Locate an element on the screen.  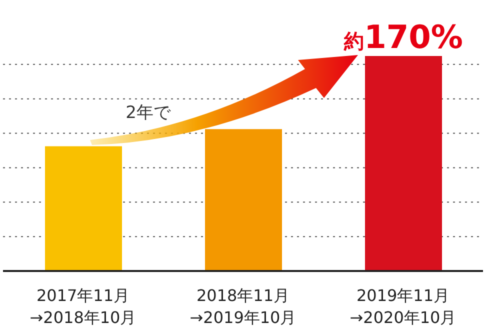
x-tick-label: 2019年11月 →2020年10月 is located at coordinates (403, 306).